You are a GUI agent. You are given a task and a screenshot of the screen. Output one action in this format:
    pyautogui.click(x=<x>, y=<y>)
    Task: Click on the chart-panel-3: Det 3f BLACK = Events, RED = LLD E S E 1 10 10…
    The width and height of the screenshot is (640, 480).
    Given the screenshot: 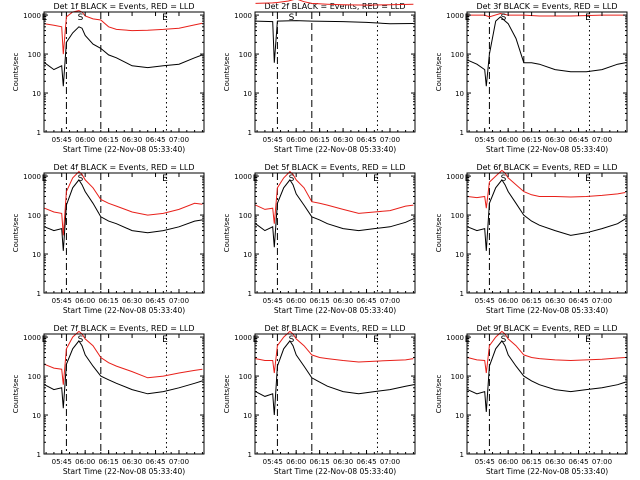 What is the action you would take?
    pyautogui.click(x=531, y=78)
    